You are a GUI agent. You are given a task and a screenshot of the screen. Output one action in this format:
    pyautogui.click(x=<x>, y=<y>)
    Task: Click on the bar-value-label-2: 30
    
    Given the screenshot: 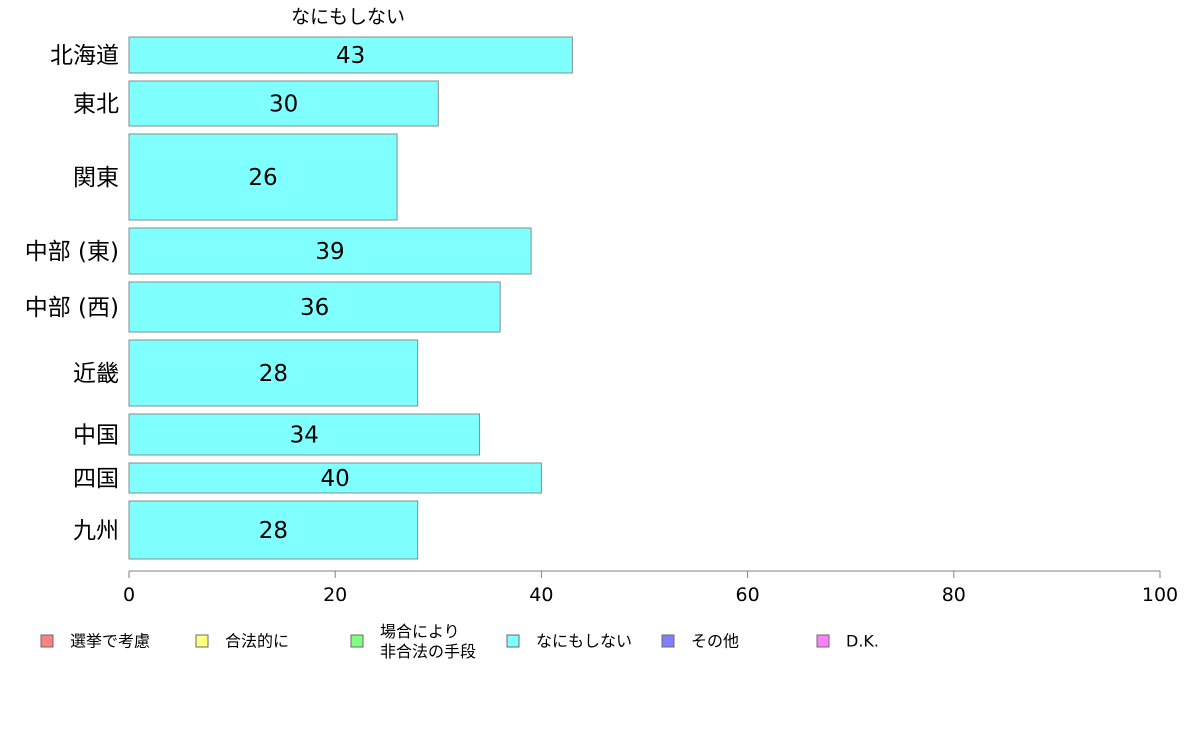 What is the action you would take?
    pyautogui.click(x=283, y=105)
    